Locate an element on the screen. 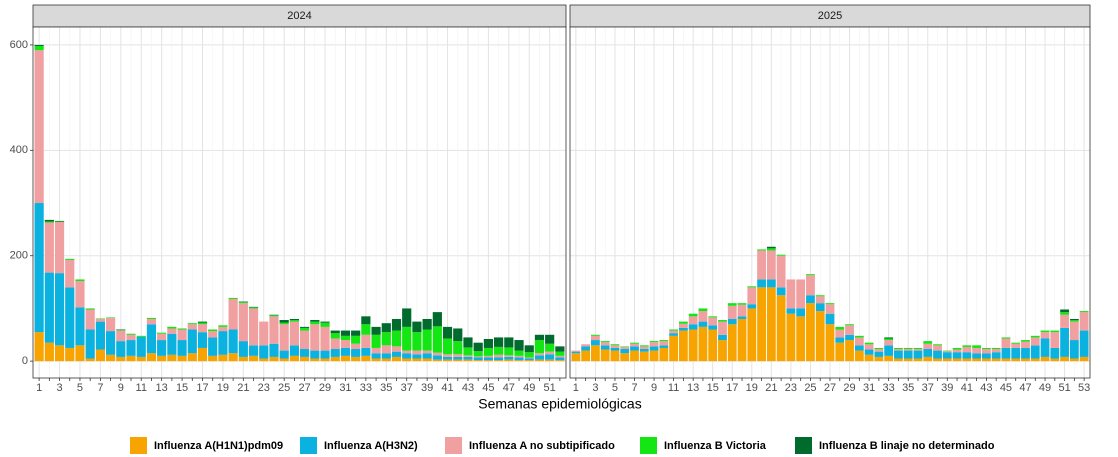 The height and width of the screenshot is (457, 1118). facet-title: 2024 is located at coordinates (299, 16).